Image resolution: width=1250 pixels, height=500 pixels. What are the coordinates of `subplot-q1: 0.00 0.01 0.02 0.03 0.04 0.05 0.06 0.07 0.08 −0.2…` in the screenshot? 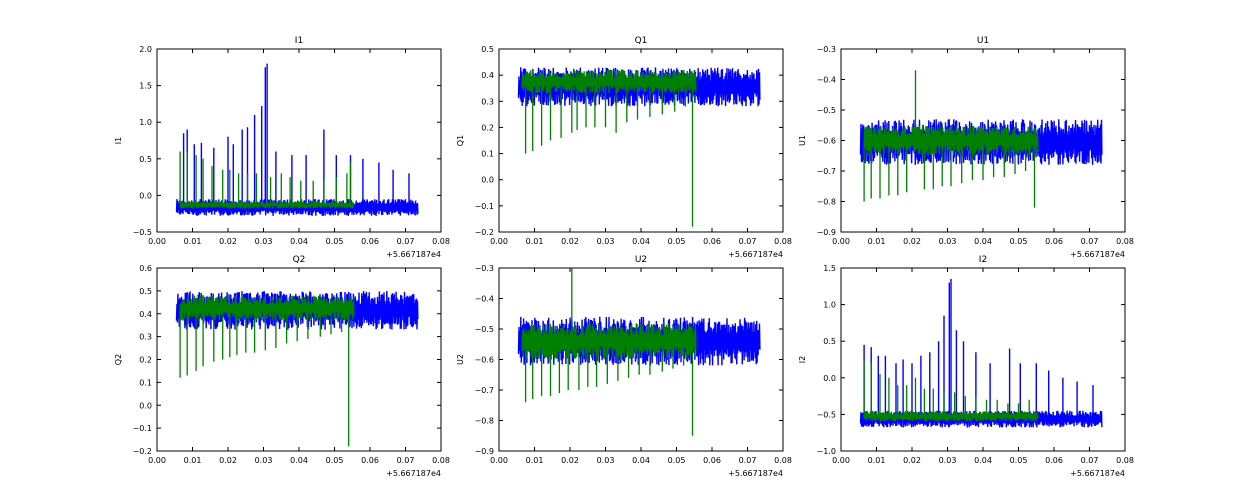 It's located at (624, 147).